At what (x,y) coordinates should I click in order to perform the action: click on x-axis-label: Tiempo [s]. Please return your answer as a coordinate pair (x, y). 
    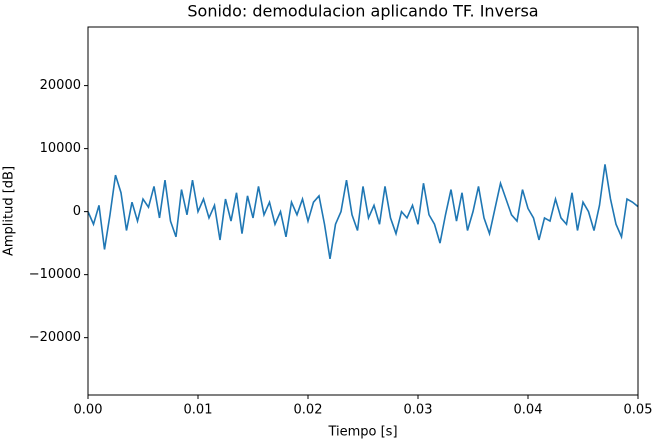
    Looking at the image, I should click on (362, 432).